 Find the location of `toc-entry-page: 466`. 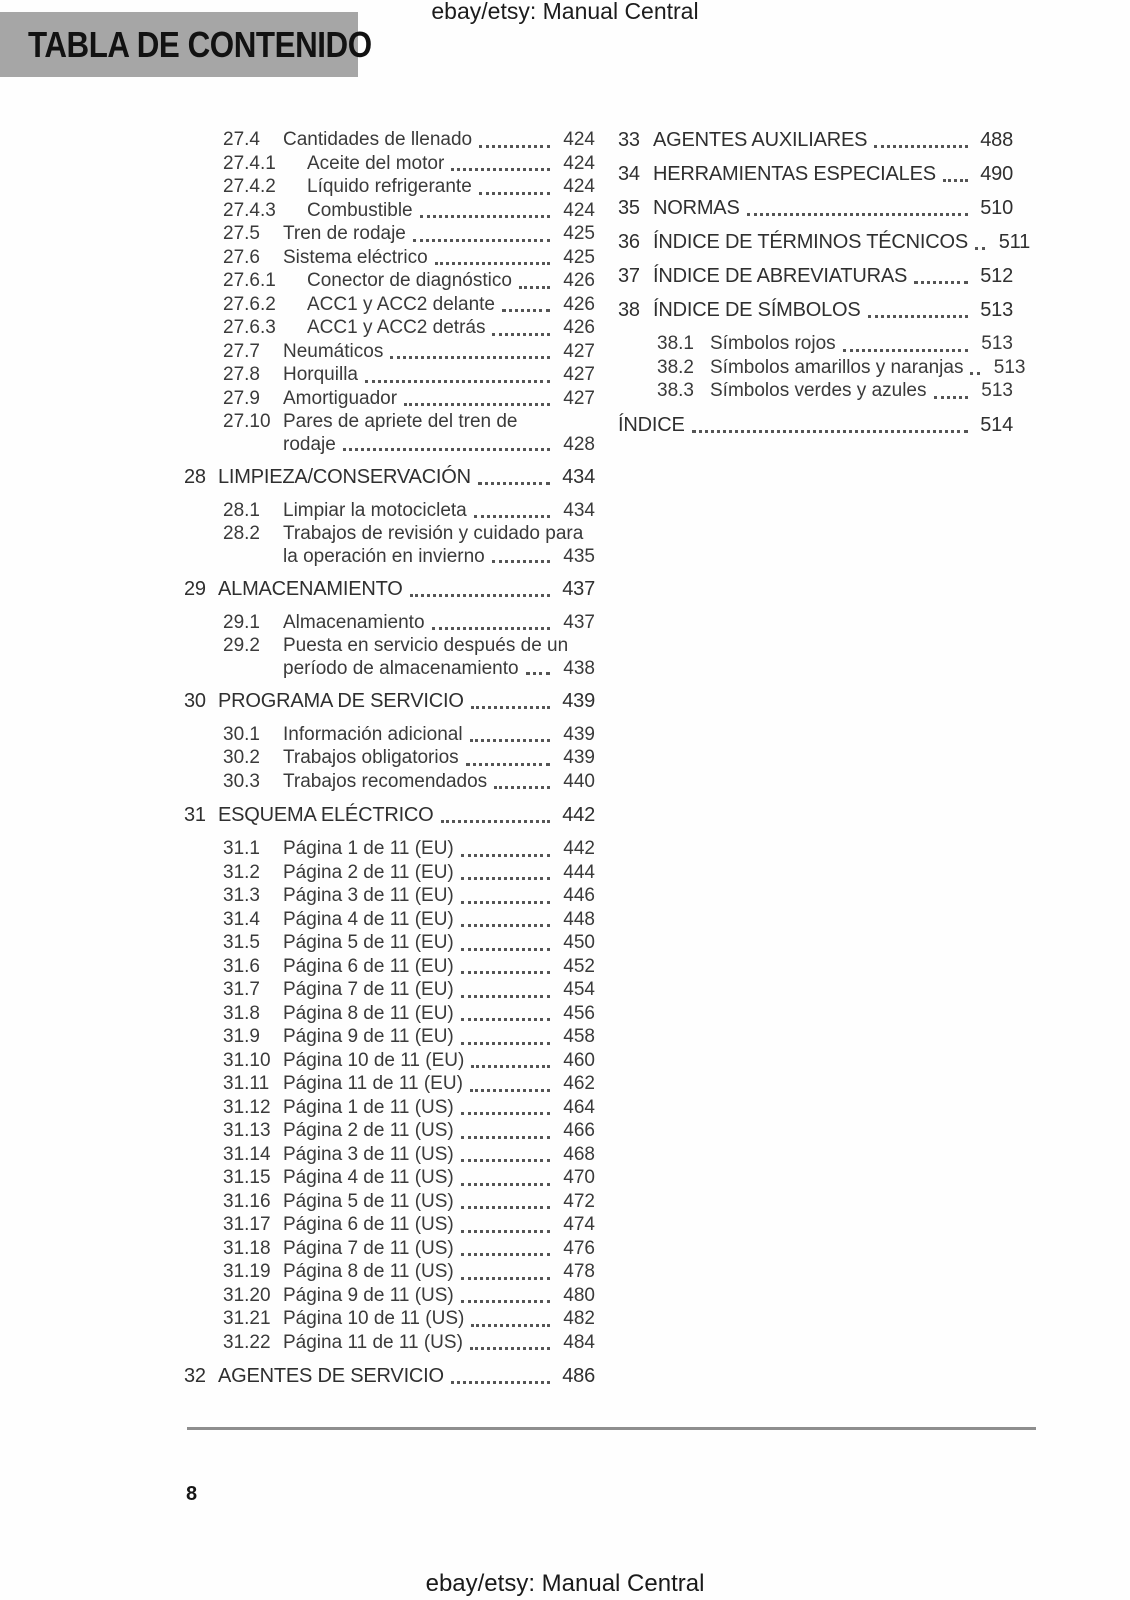

toc-entry-page: 466 is located at coordinates (579, 1130).